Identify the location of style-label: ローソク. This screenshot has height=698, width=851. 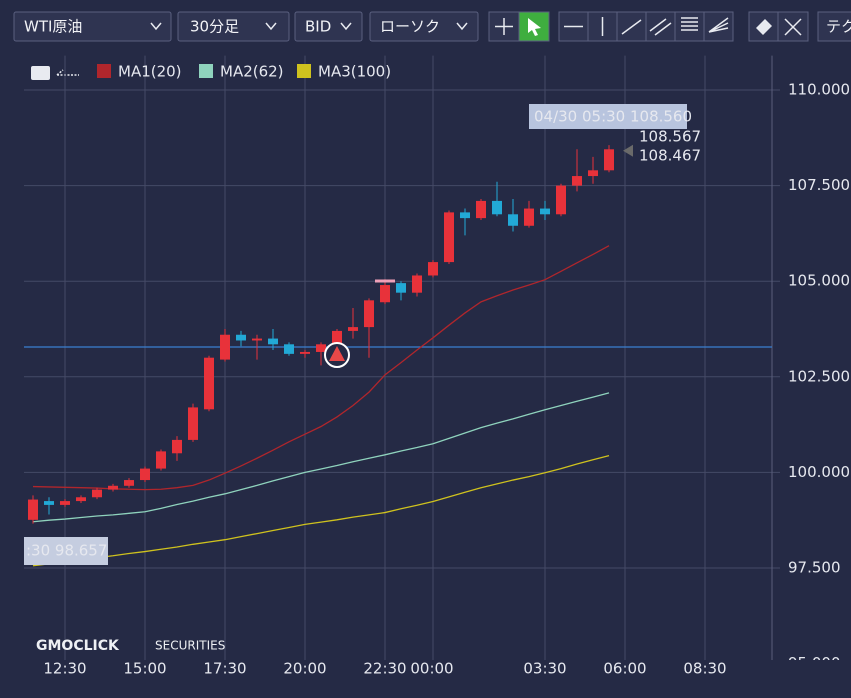
(410, 27).